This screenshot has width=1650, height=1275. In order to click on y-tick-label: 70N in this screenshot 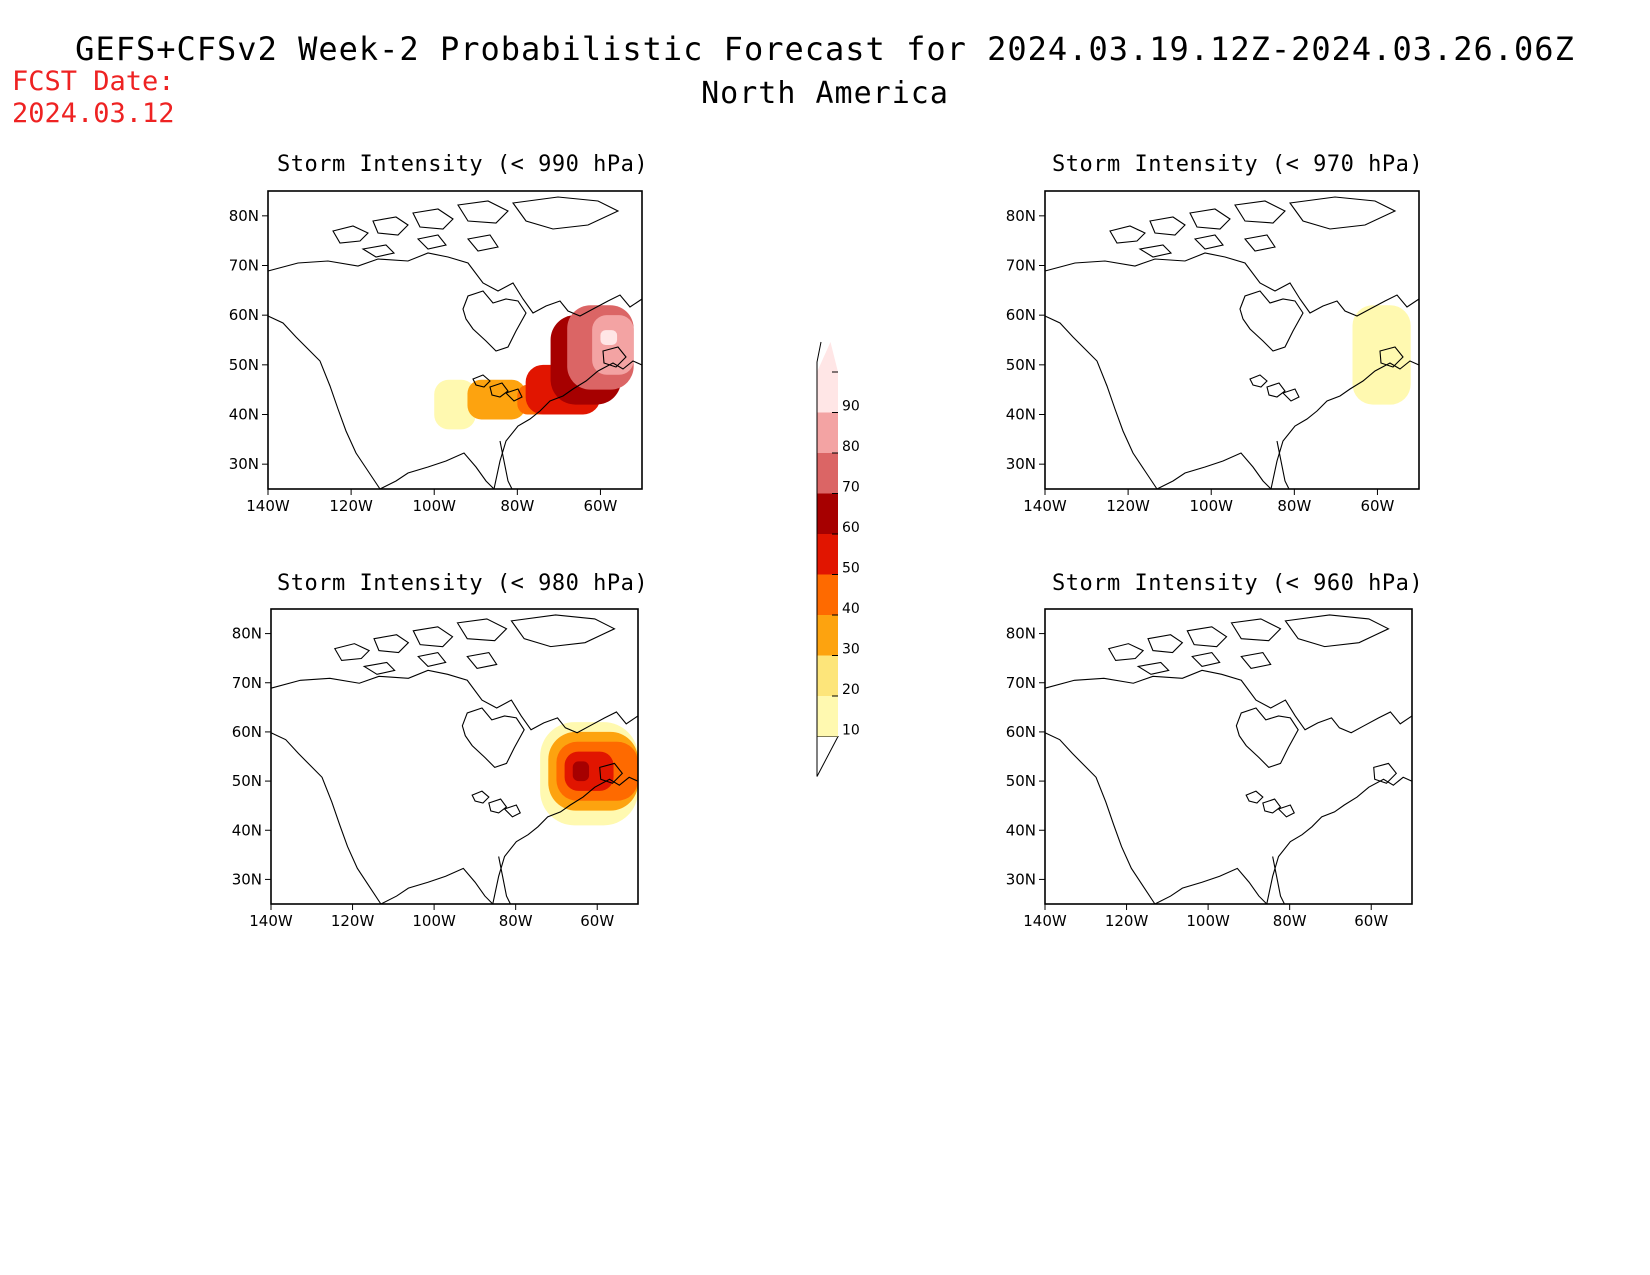, I will do `click(247, 683)`.